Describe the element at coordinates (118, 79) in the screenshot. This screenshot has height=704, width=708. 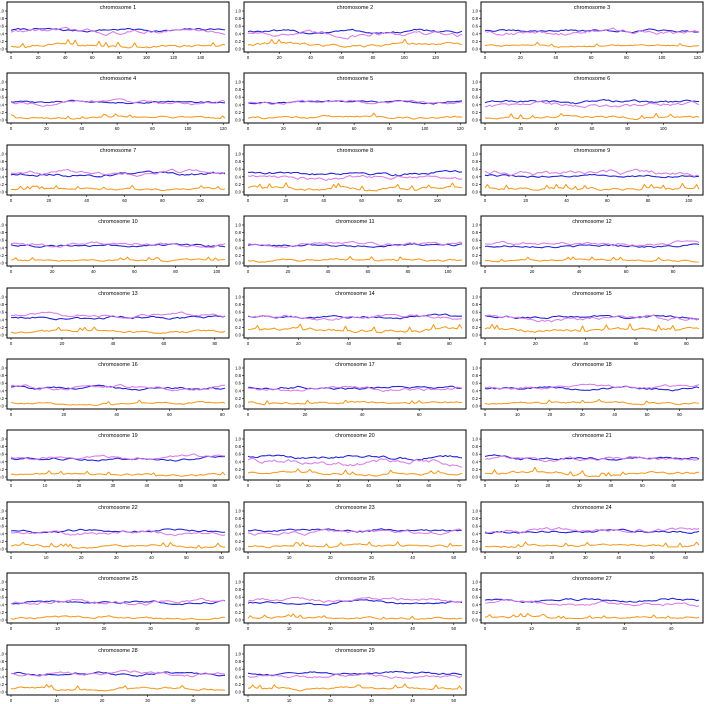
I see `panel-title: chromosome 4` at that location.